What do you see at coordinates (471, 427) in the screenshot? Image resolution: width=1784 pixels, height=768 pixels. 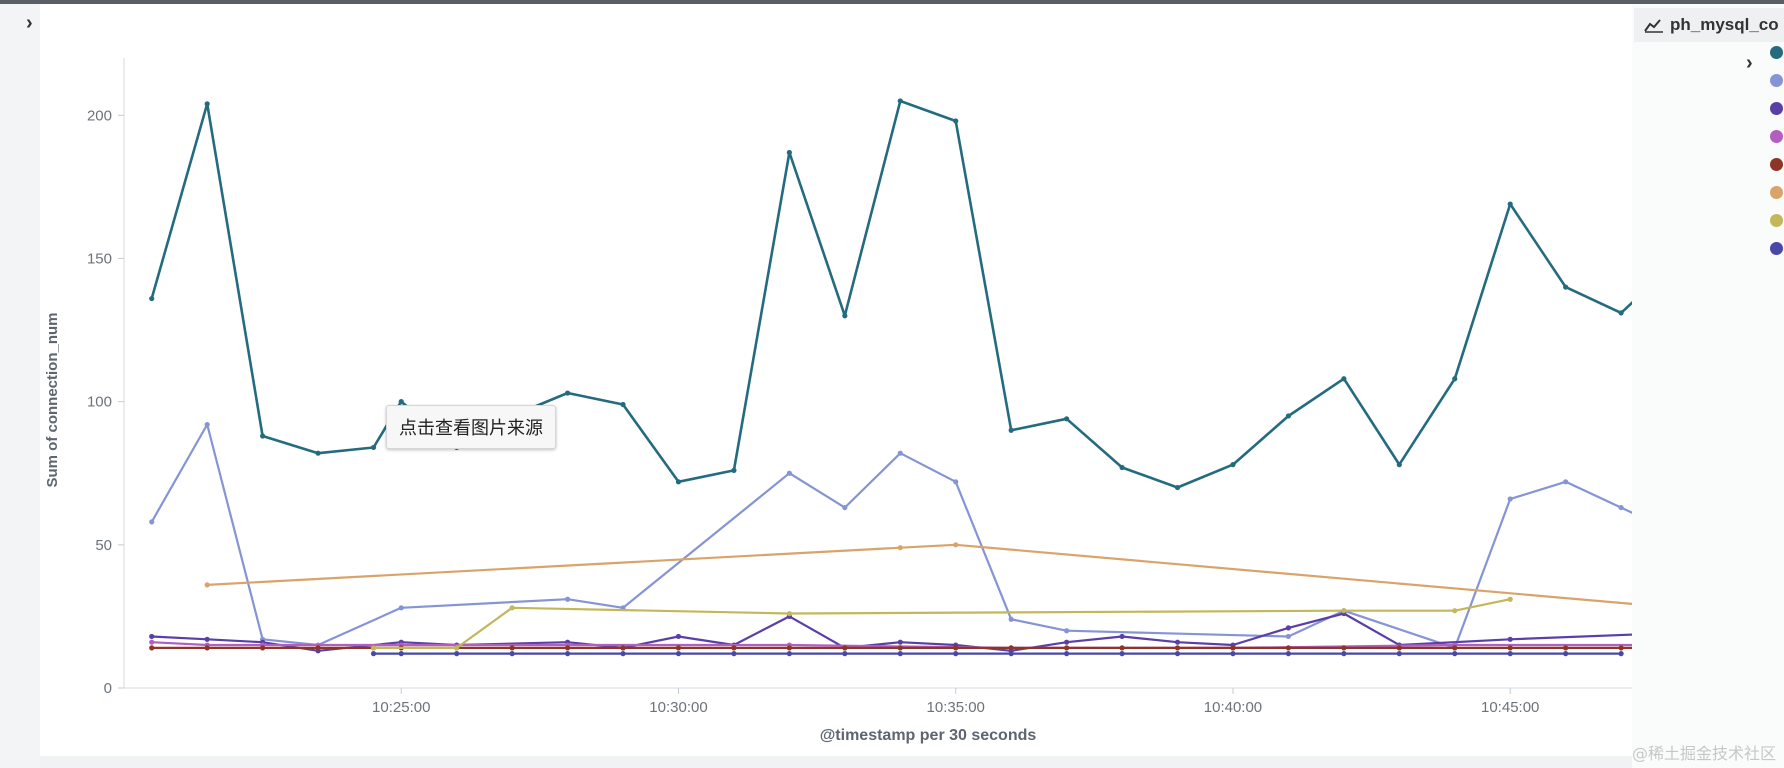 I see `image-source-tooltip: 点击查看图片来源` at bounding box center [471, 427].